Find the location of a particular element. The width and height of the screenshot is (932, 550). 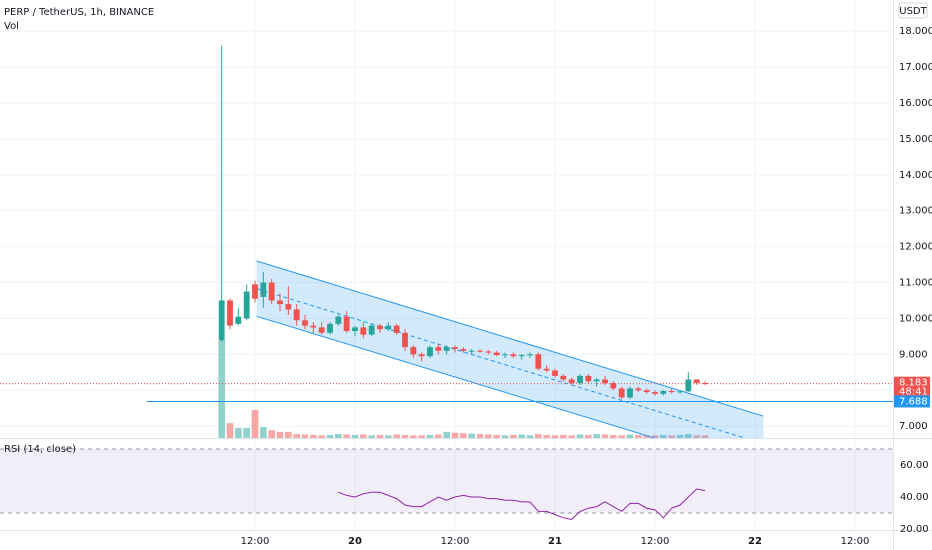

rsi-pane is located at coordinates (446, 484).